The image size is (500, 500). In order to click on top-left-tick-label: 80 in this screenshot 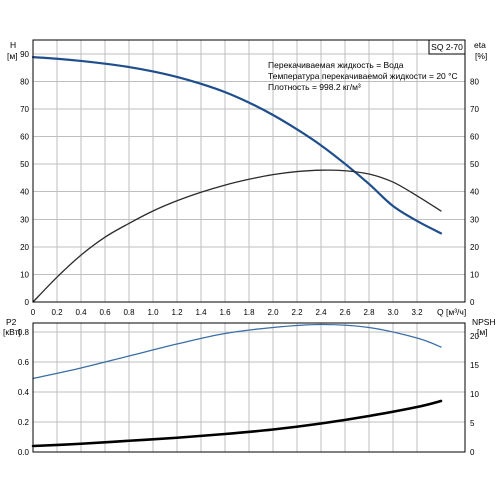, I will do `click(24, 81)`.